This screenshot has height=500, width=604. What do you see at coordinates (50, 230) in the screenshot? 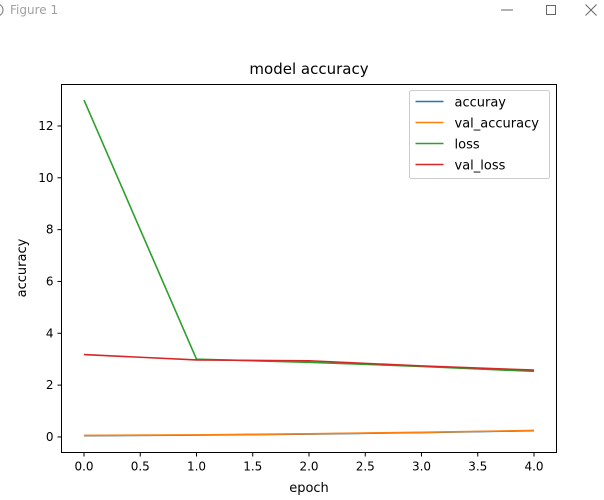
I see `y-tick-label: 8` at bounding box center [50, 230].